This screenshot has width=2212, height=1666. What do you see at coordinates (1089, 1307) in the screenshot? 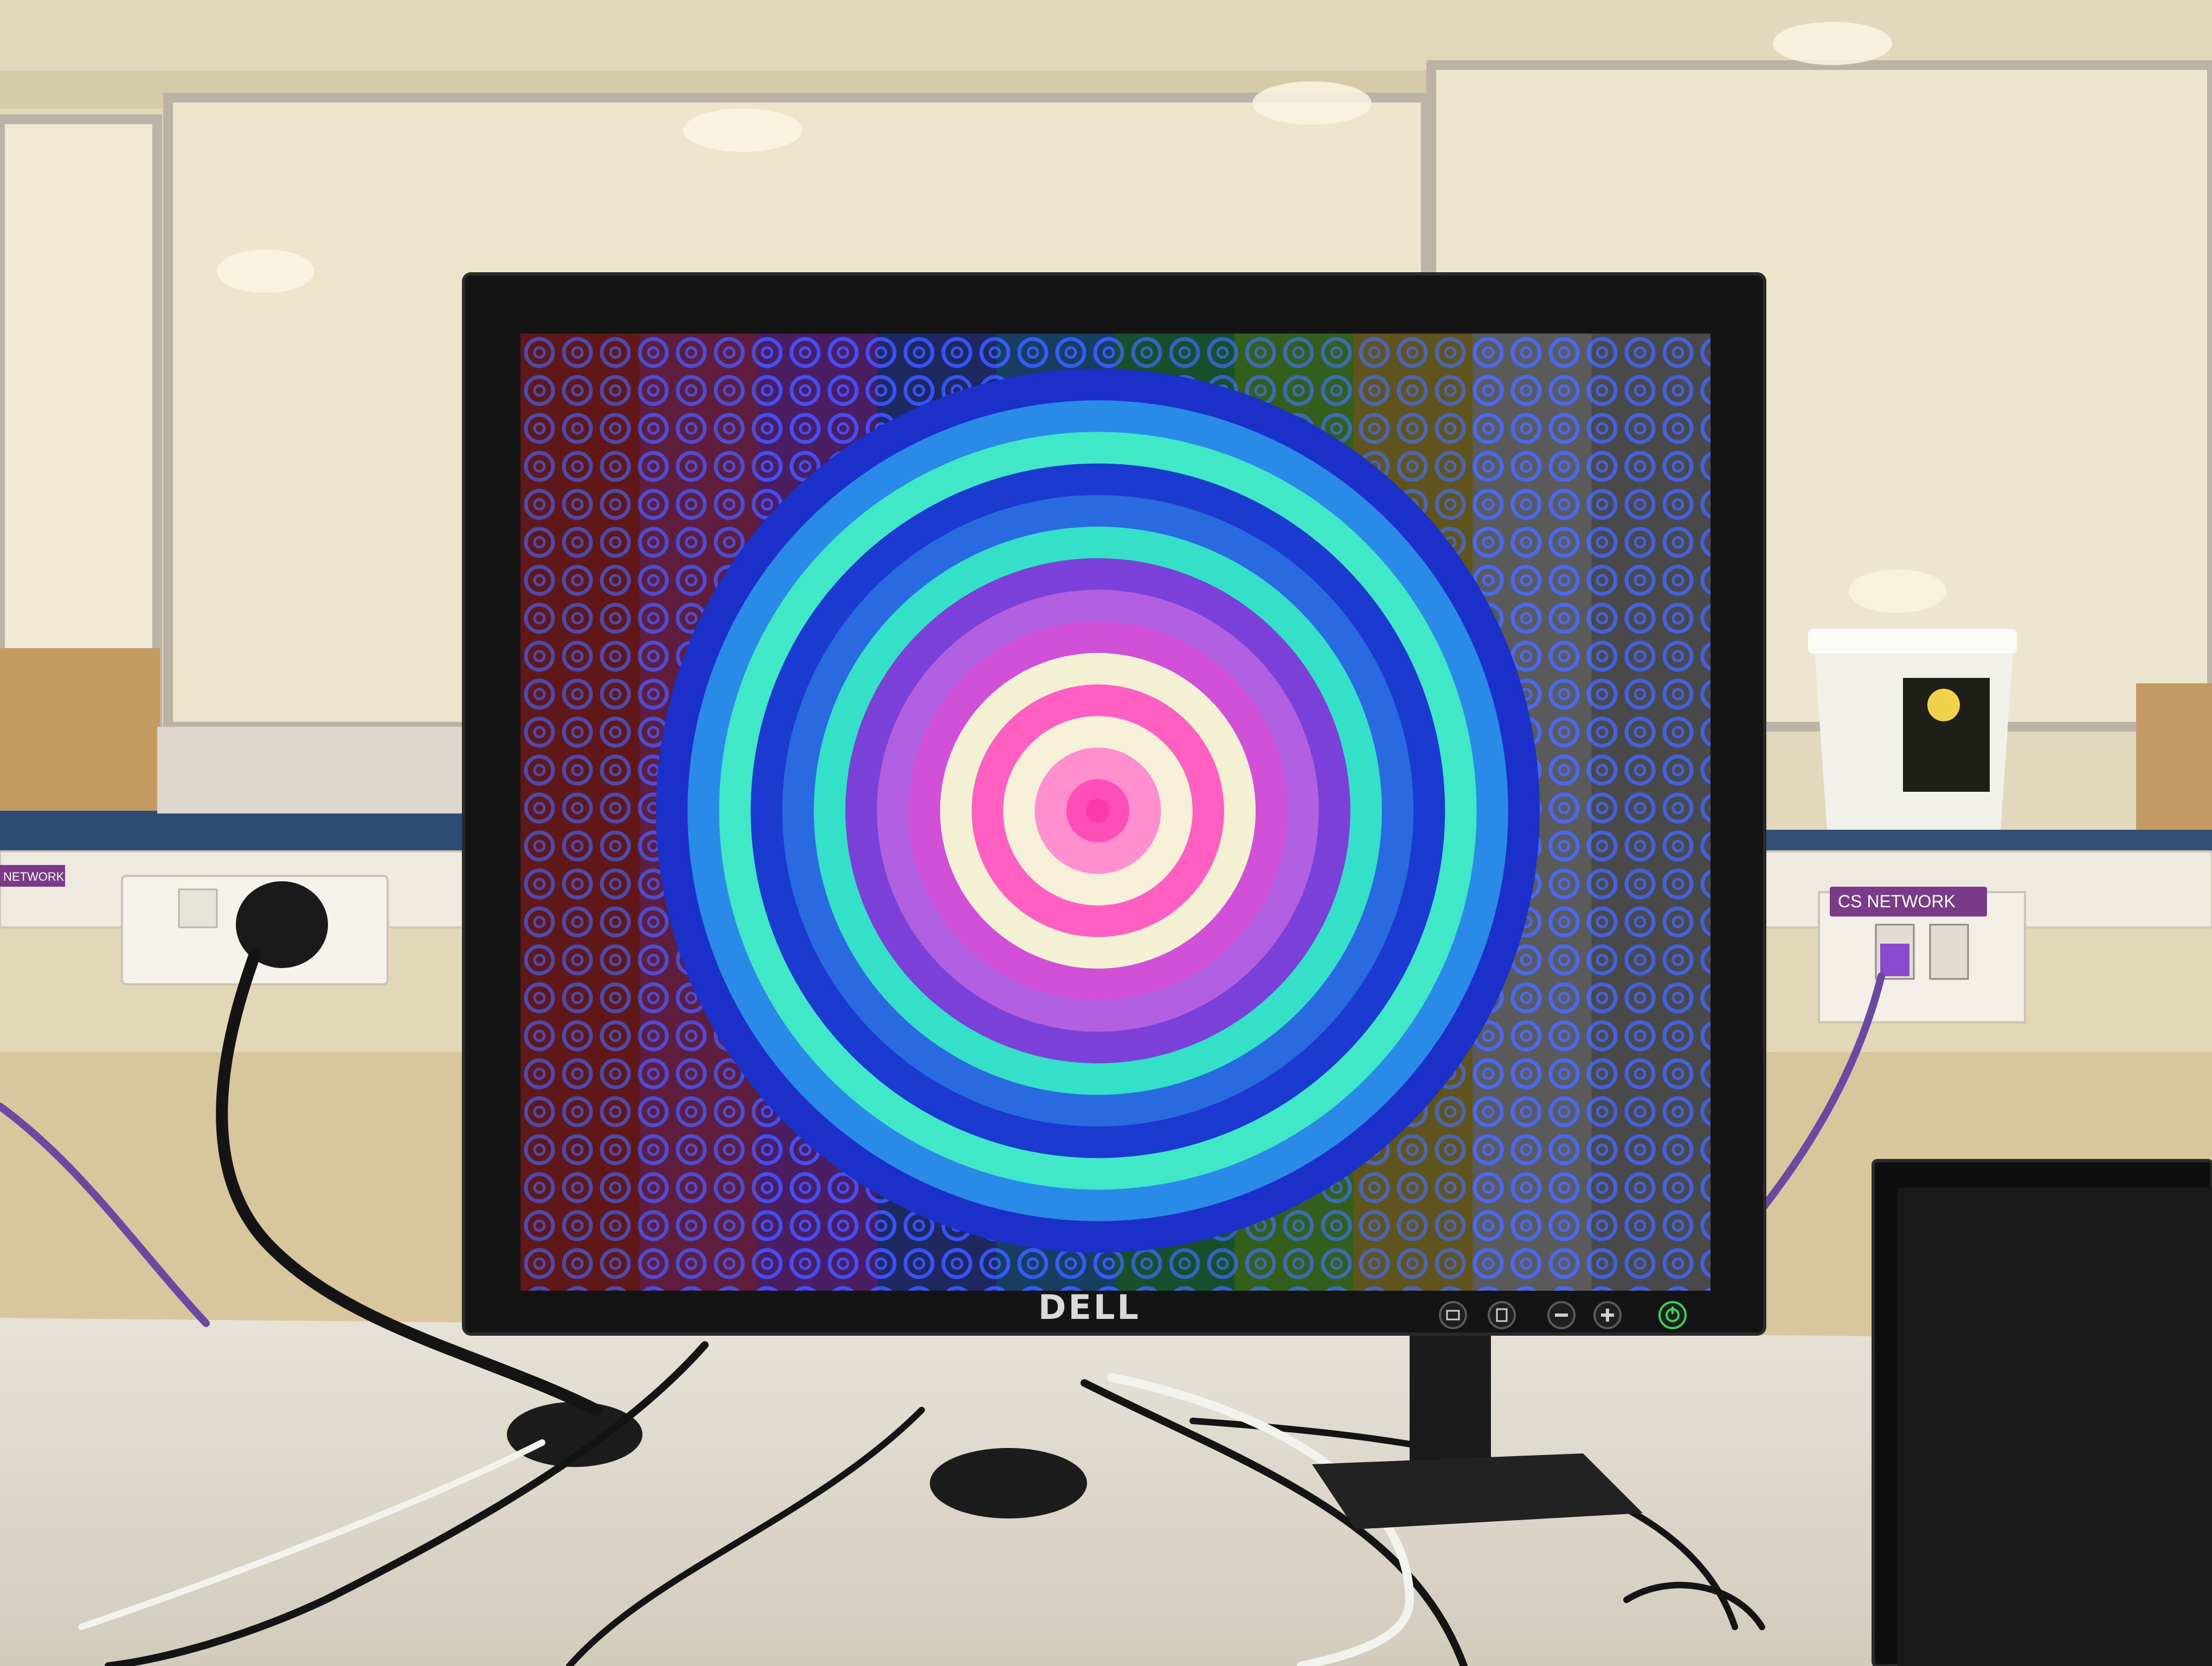
I see `brand-logo: DELL` at bounding box center [1089, 1307].